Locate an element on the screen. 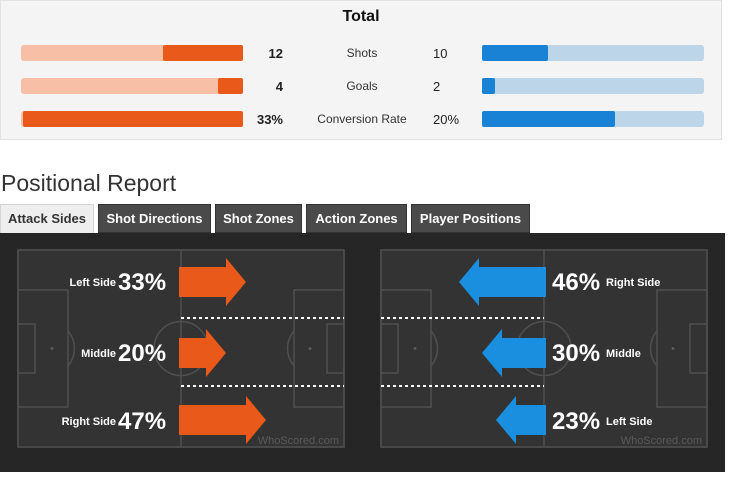 This screenshot has height=487, width=730. tab-attack-sides: Attack Sides is located at coordinates (47, 218).